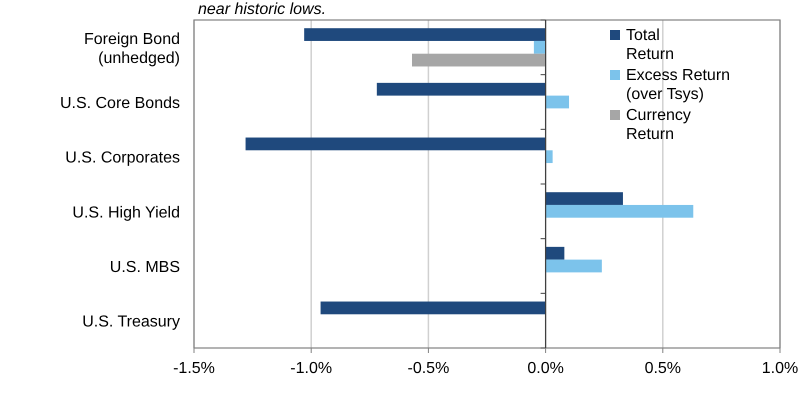 The image size is (806, 412). What do you see at coordinates (131, 322) in the screenshot?
I see `y-tick-label: U.S. Treasury` at bounding box center [131, 322].